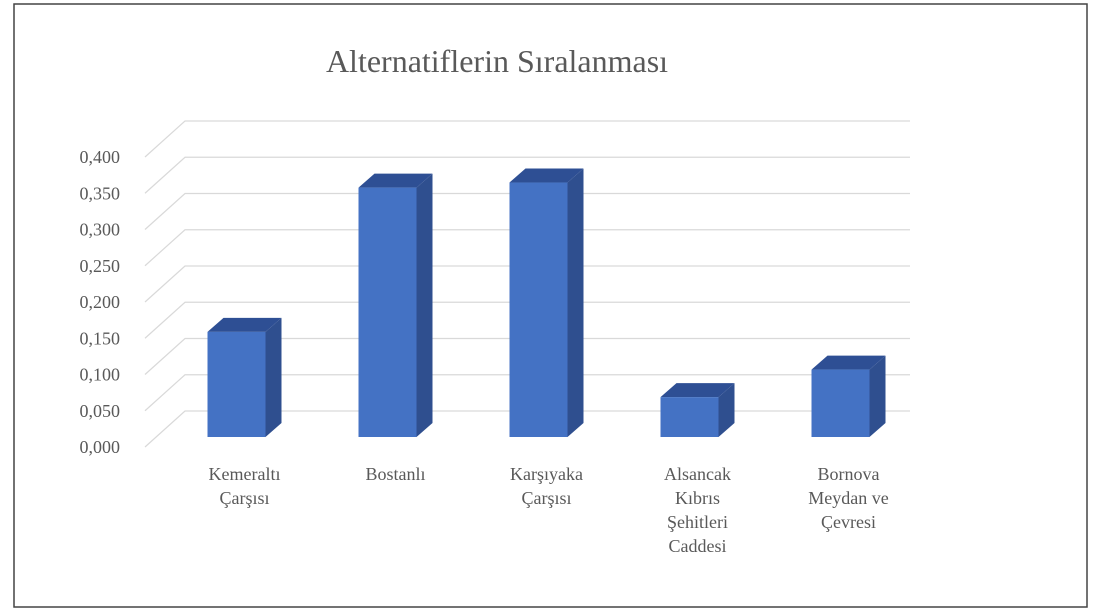  Describe the element at coordinates (546, 486) in the screenshot. I see `x-tick-label: Karşıyaka Çarşısı` at that location.